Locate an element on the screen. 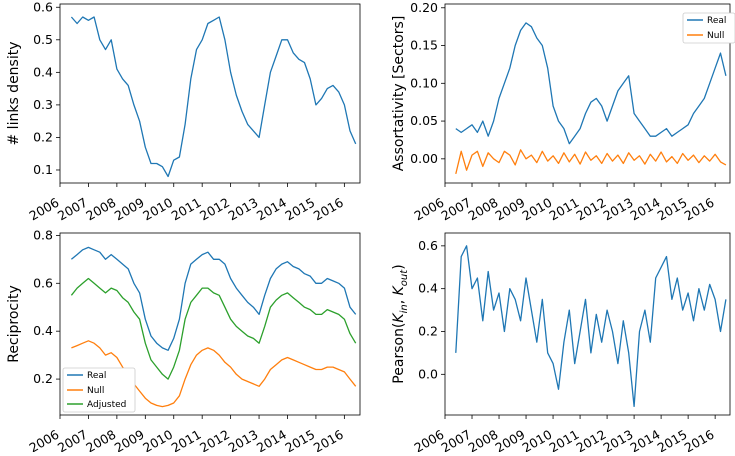 The image size is (735, 456). y-tick-label: 0.3 is located at coordinates (43, 104).